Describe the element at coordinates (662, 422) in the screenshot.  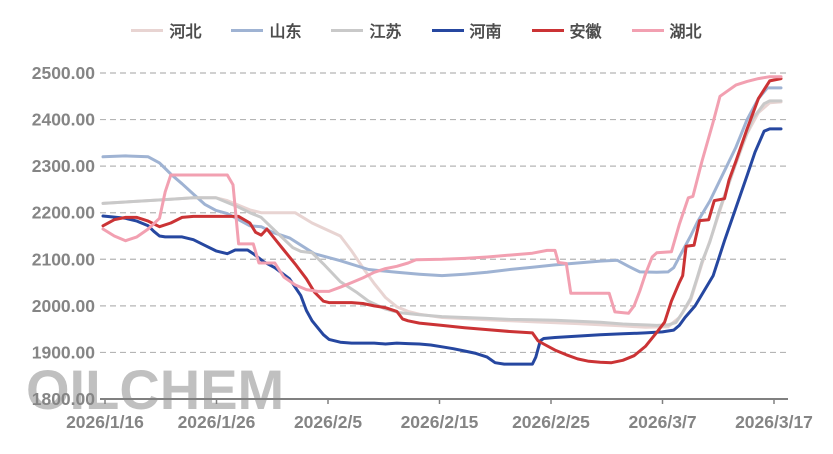
I see `x-axis-label-2026/3/7: 2026/3/7` at that location.